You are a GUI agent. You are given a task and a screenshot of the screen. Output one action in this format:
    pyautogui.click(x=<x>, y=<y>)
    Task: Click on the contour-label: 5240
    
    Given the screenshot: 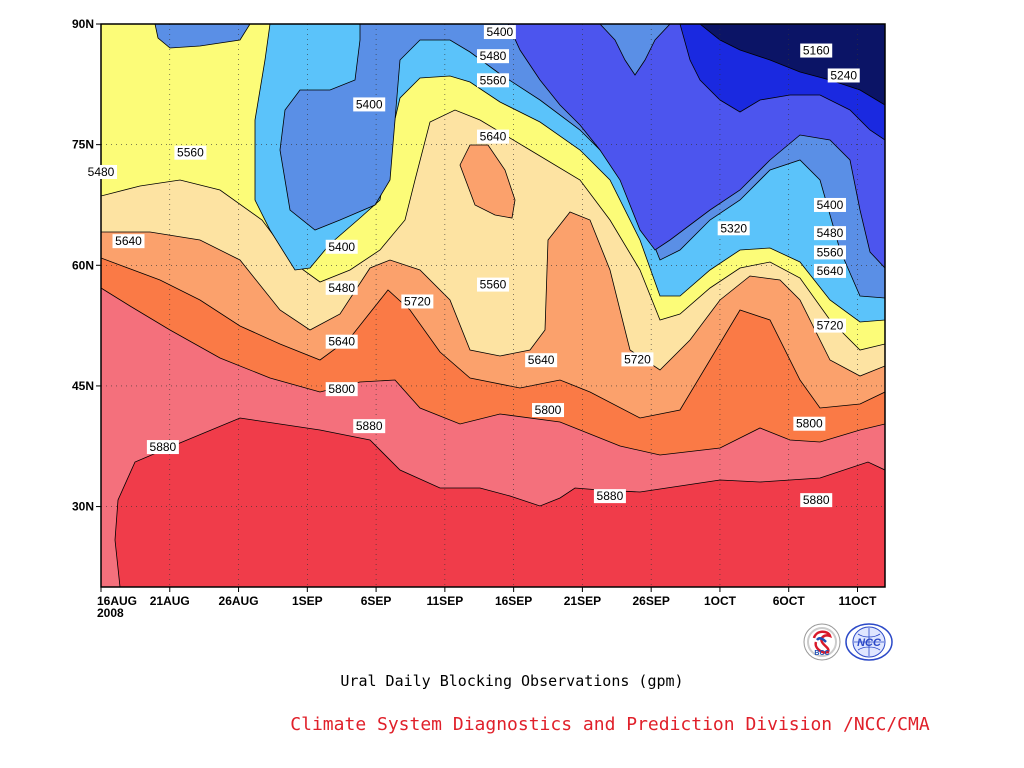 What is the action you would take?
    pyautogui.click(x=843, y=75)
    